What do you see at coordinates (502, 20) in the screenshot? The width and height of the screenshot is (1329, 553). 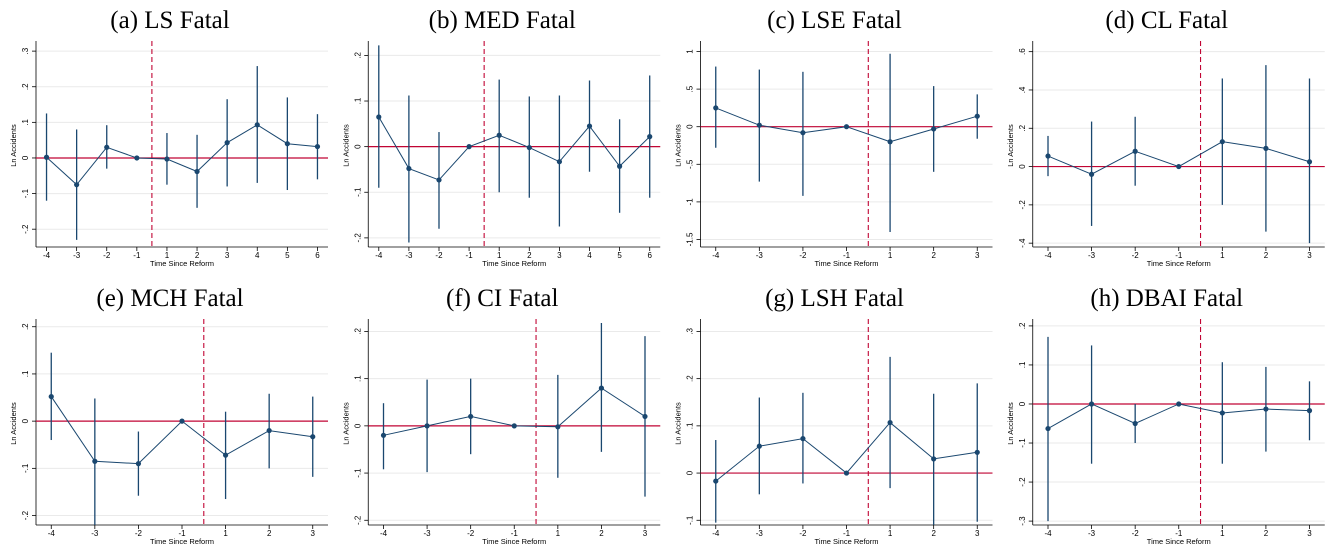 I see `panel-title: (b) MED Fatal` at bounding box center [502, 20].